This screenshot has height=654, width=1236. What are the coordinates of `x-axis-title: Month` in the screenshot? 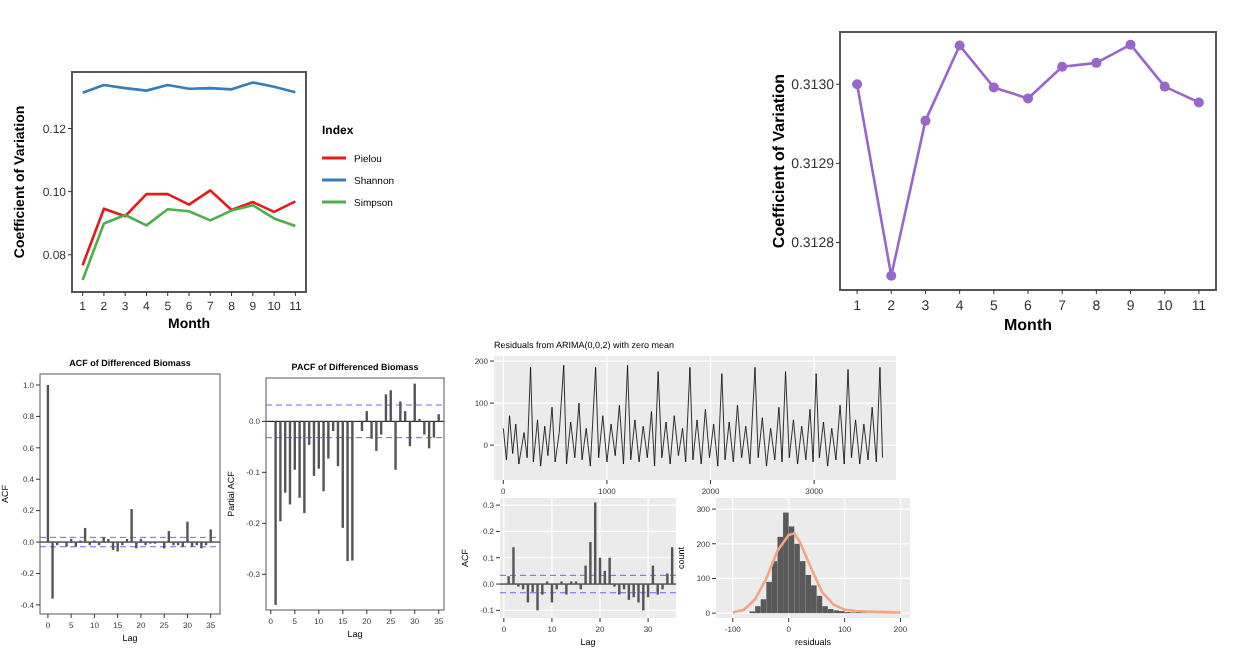 It's located at (1028, 325).